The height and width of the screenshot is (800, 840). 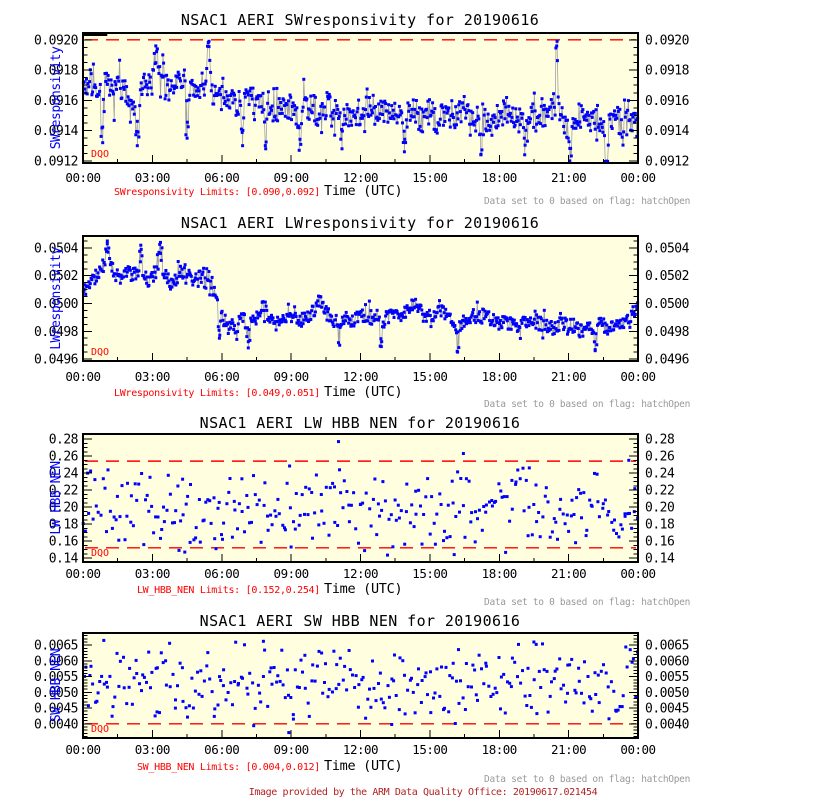 I want to click on y-tick-label-left: 0.0916, so click(x=56, y=101).